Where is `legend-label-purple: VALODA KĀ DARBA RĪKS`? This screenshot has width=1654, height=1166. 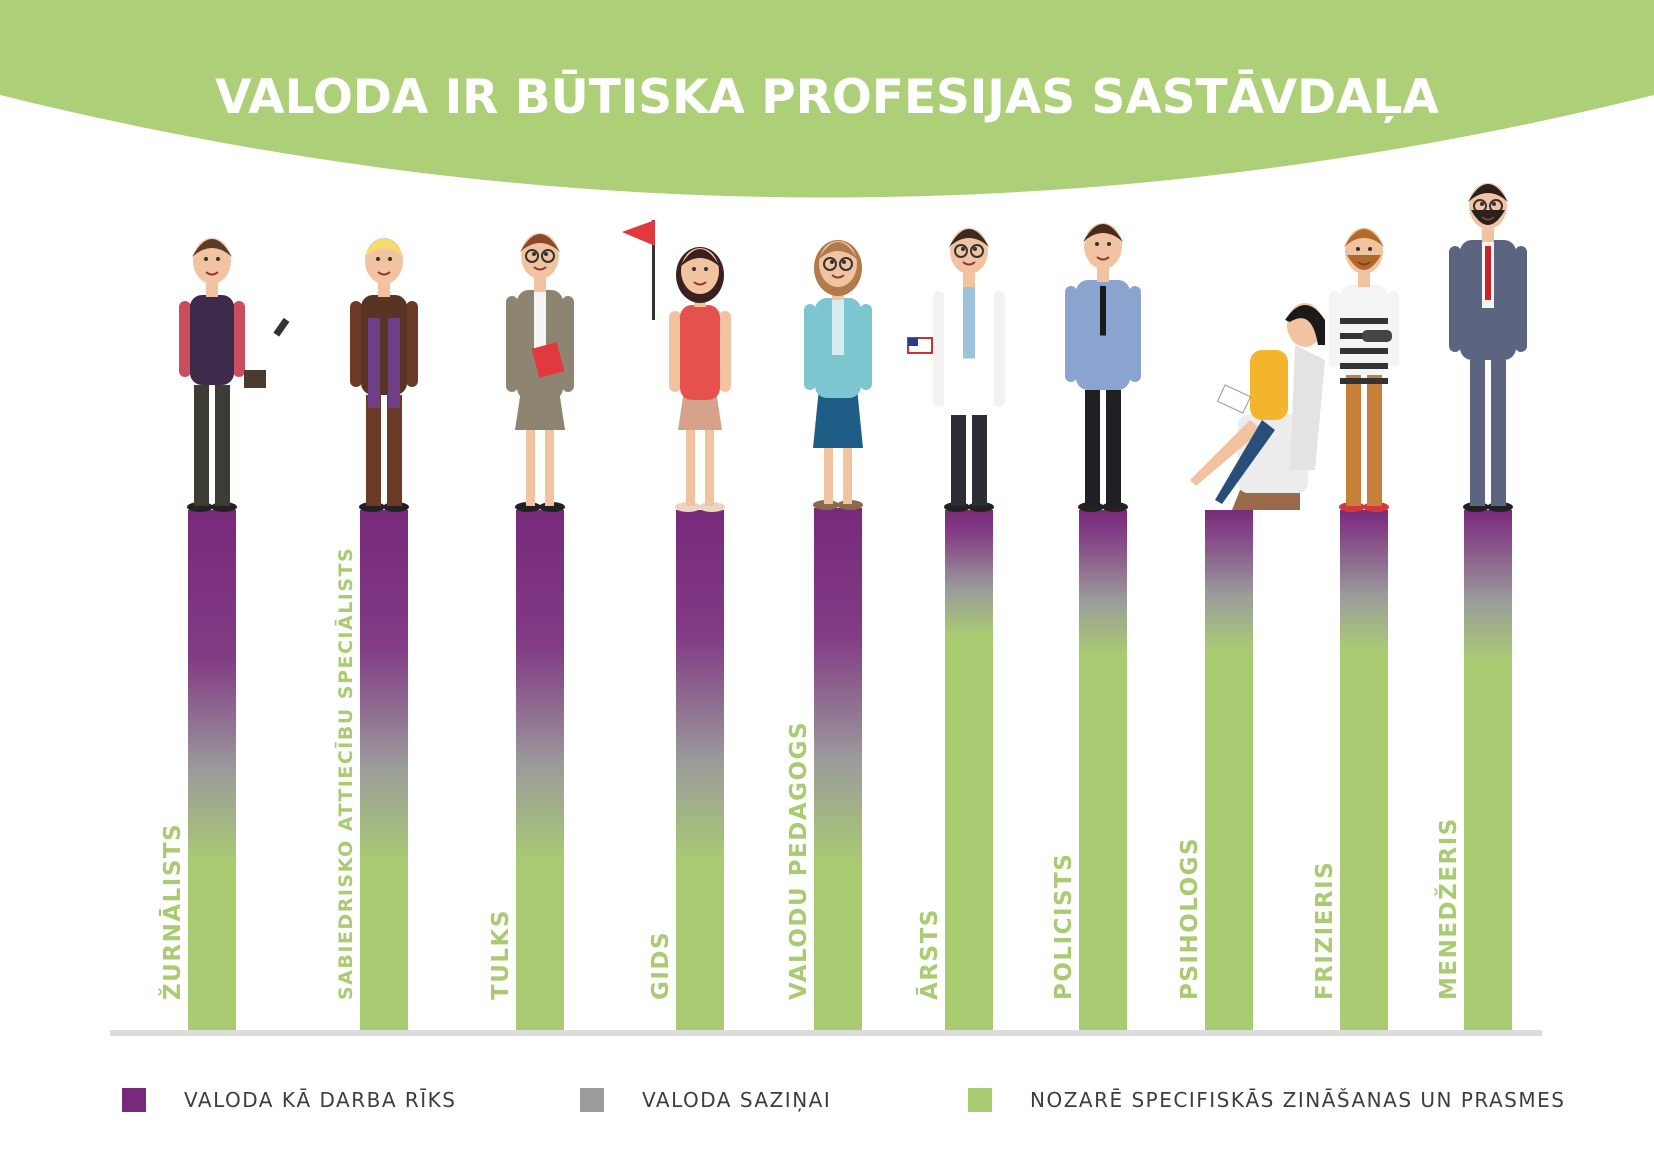
legend-label-purple: VALODA KĀ DARBA RĪKS is located at coordinates (320, 1100).